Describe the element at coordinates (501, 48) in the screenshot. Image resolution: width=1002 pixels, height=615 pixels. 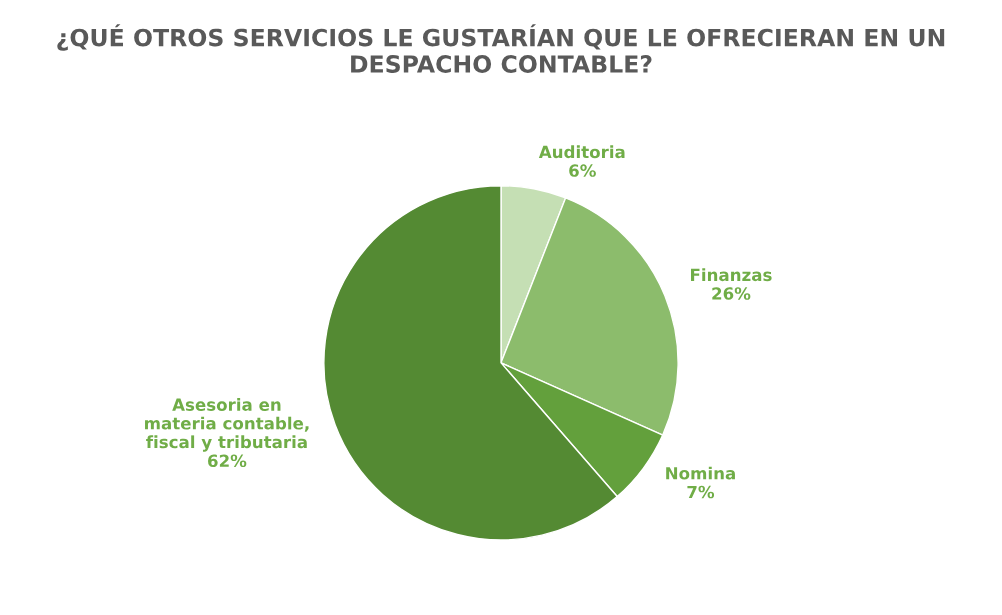
I see `chart-title: ¿QUÉ OTROS SERVICIOS LE GUSTARÍAN QUE LE OFRECIERAN EN UN DESPACHO CONTABLE?` at that location.